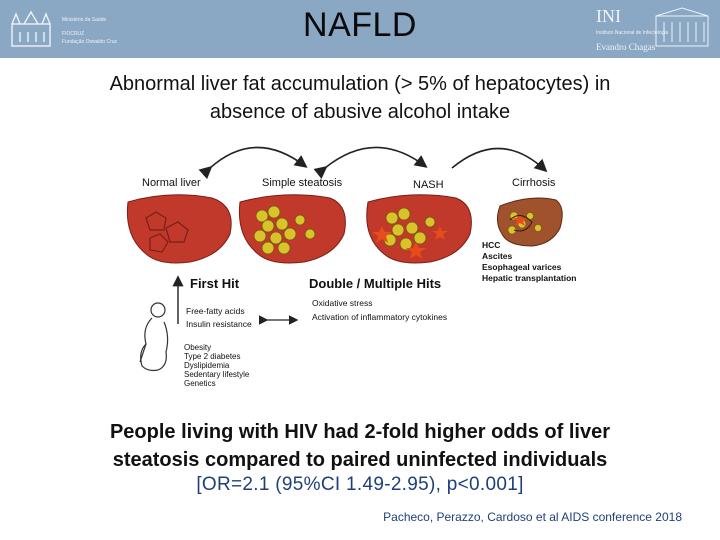 The image size is (720, 540). I want to click on cause-free-fatty-acids: Free-fatty acids, so click(215, 311).